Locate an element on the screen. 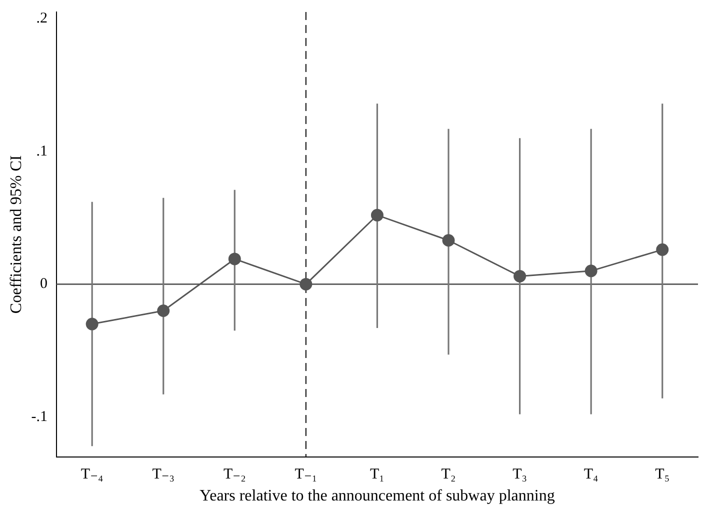 This screenshot has height=511, width=713. x-axis-title: Years relative to the announcement of subway planning is located at coordinates (377, 496).